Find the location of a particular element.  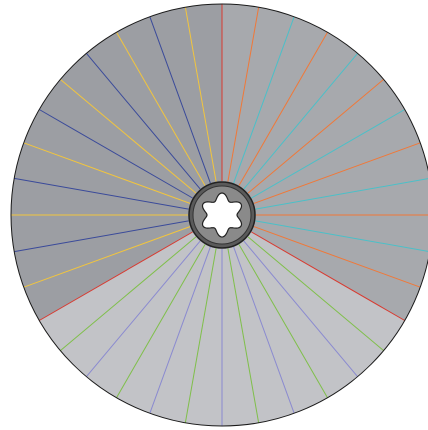

center-hub is located at coordinates (222, 215).